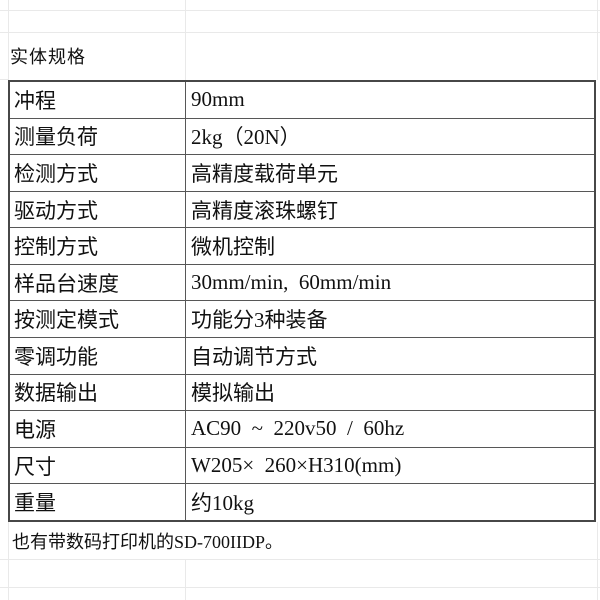 The image size is (600, 600). I want to click on spec-label: 样品台速度, so click(98, 282).